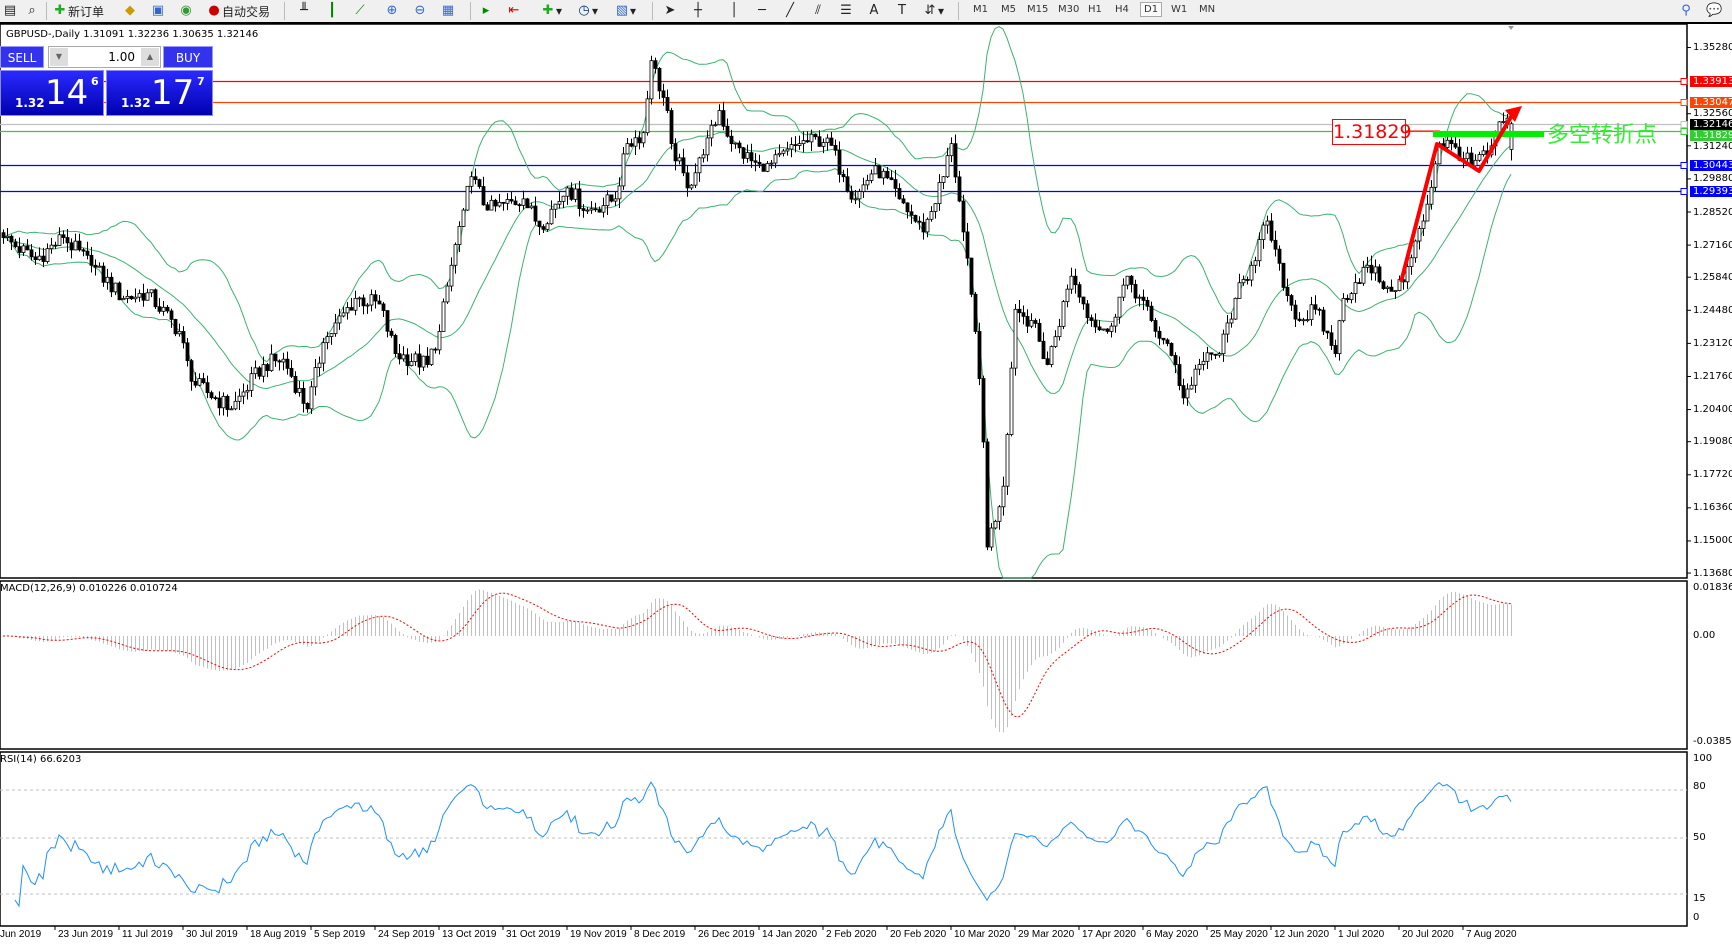 This screenshot has width=1732, height=944. Describe the element at coordinates (1711, 125) in the screenshot. I see `horizontal-line-price-label: 1.32146` at that location.